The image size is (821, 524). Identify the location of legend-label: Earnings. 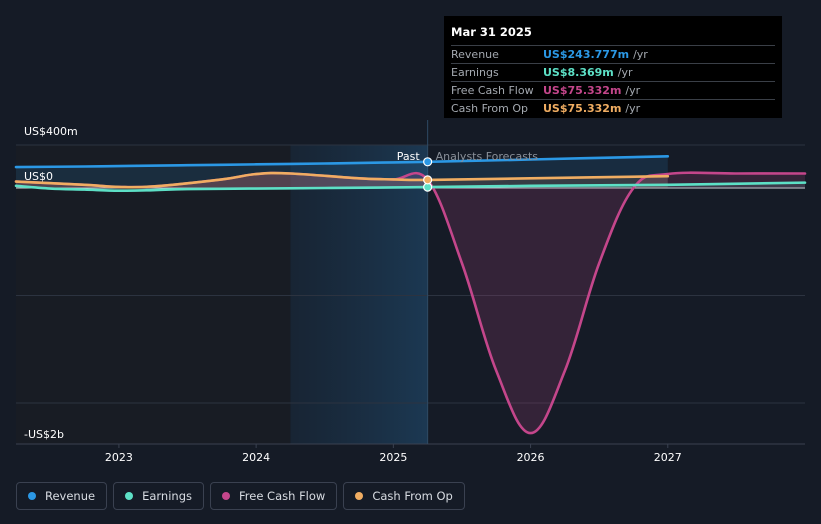
(167, 496).